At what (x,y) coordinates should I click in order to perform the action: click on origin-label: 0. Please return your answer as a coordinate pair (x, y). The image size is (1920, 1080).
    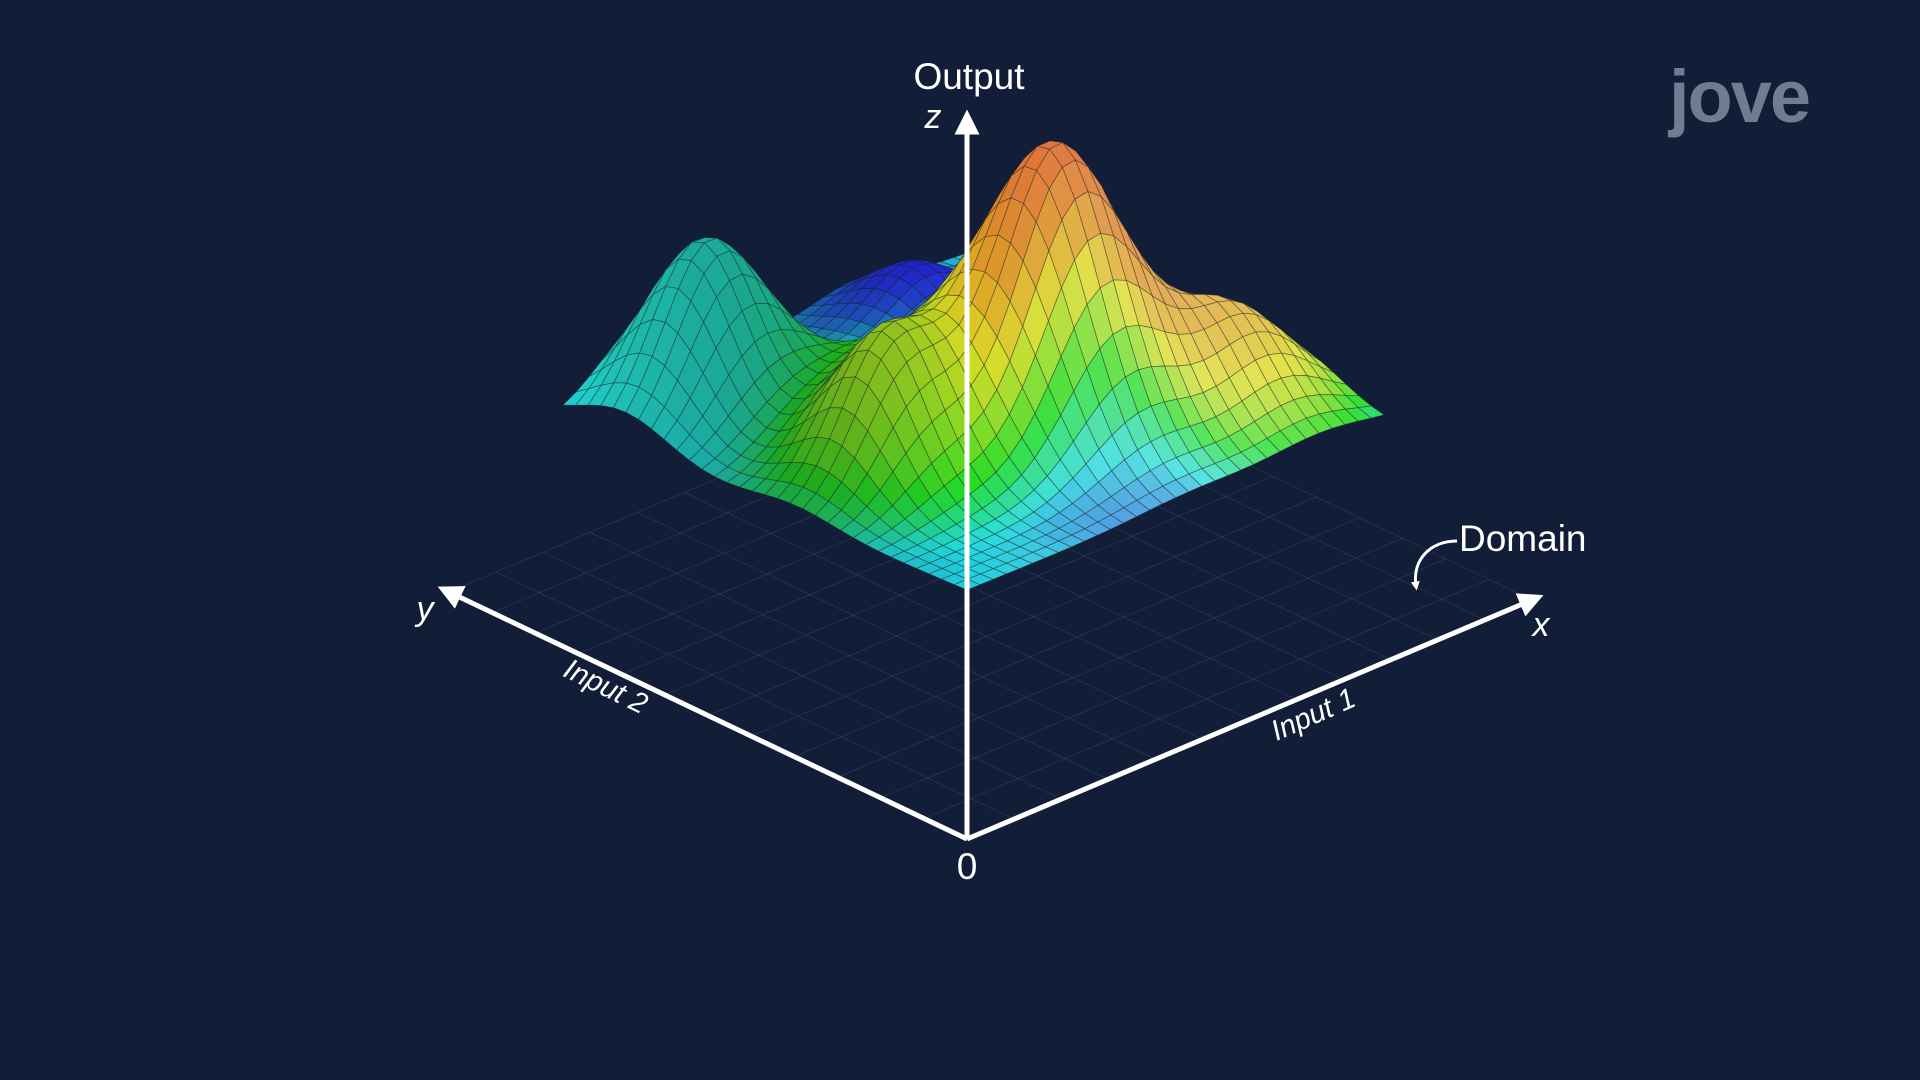
    Looking at the image, I should click on (967, 866).